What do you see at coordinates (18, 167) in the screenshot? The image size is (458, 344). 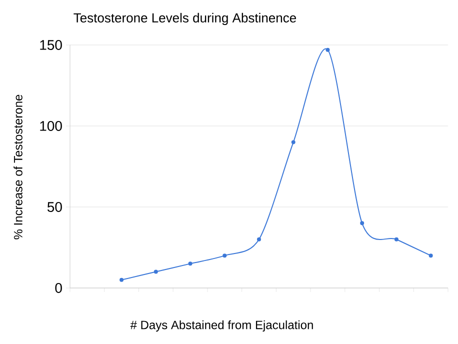 I see `y-axis-title: % Increase of Testosterone` at bounding box center [18, 167].